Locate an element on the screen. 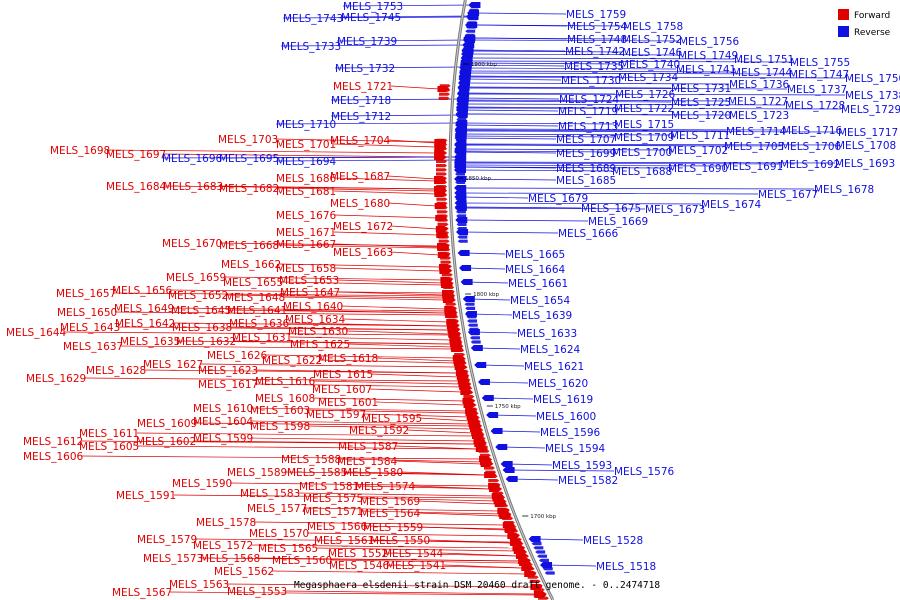  gene-label: MELS_1541 is located at coordinates (416, 566).